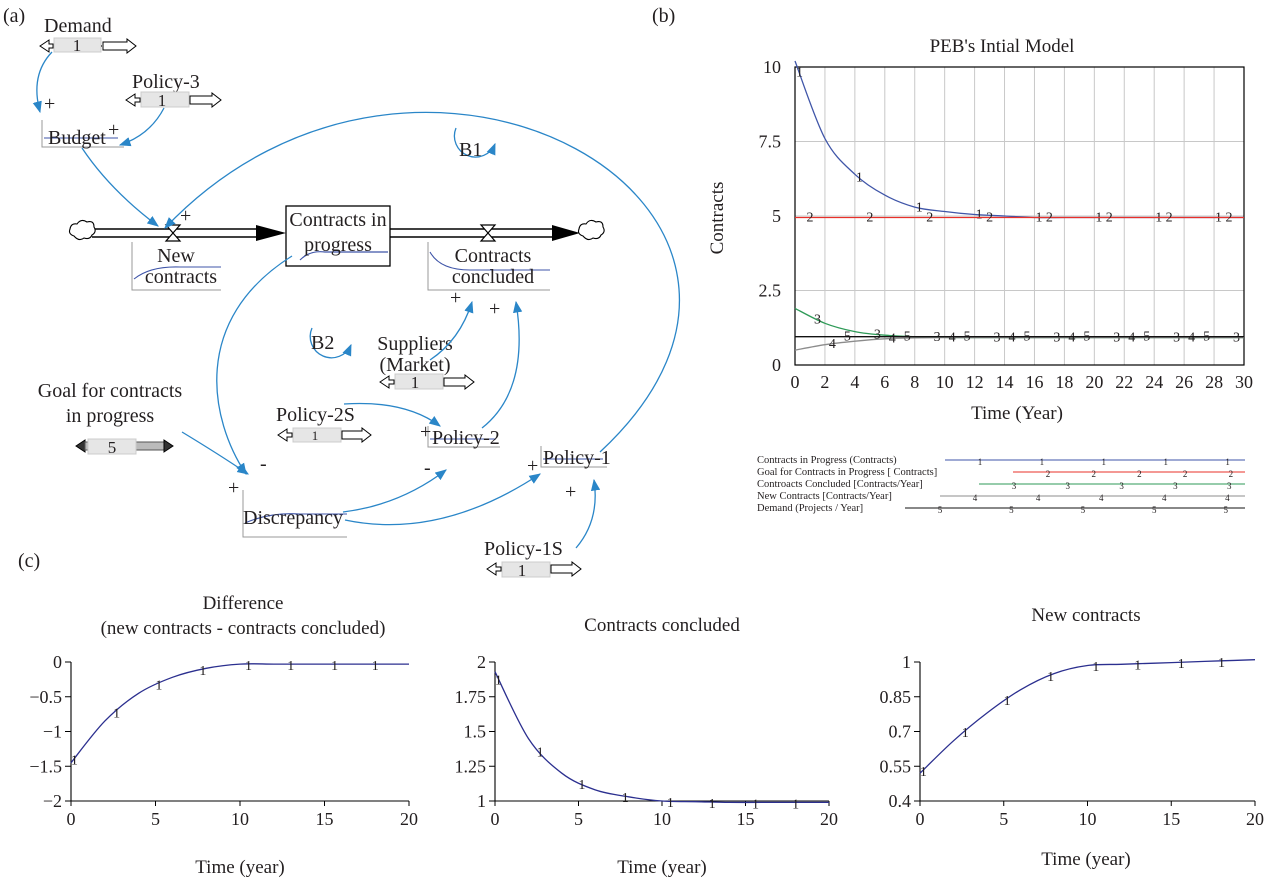 This screenshot has height=884, width=1279. I want to click on policy-2s-slider-right-arrow, so click(356, 435).